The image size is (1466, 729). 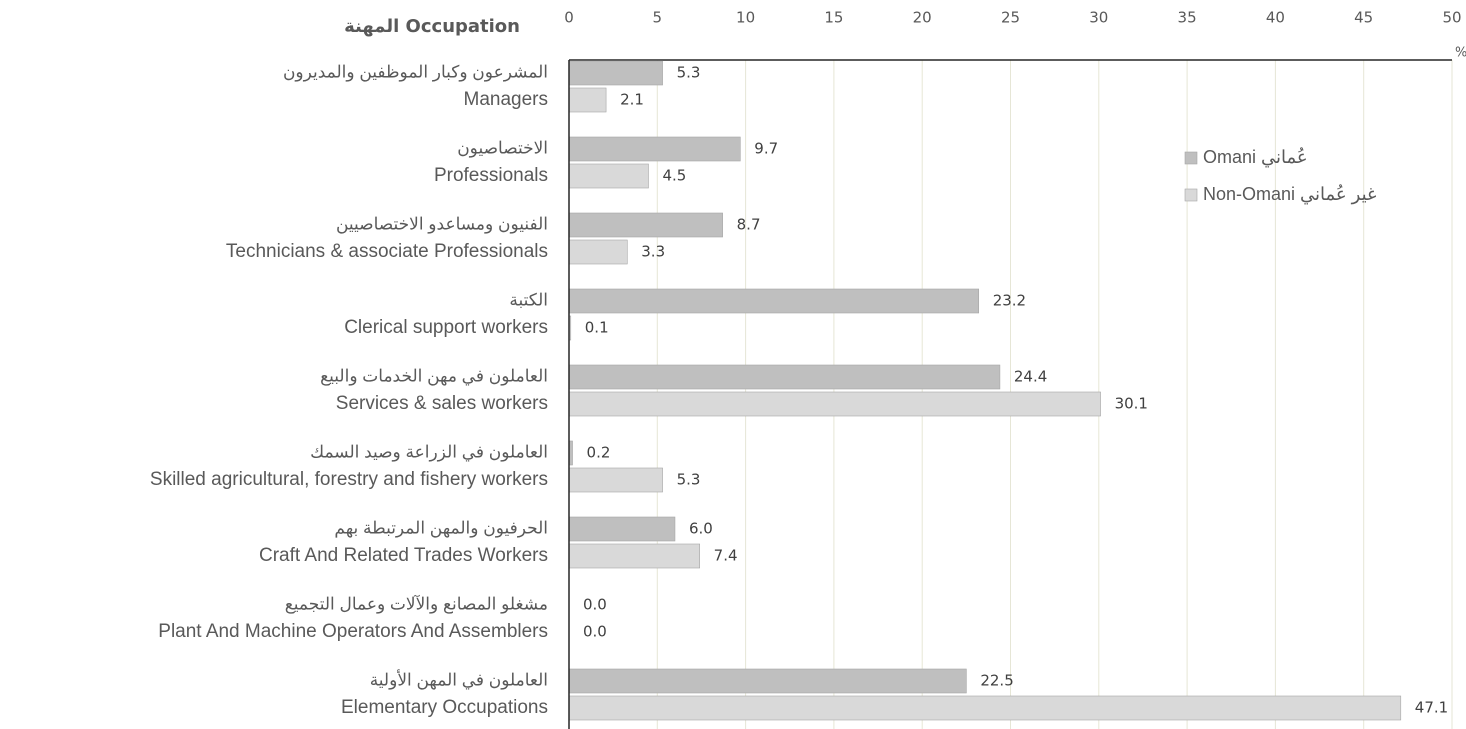 What do you see at coordinates (1431, 708) in the screenshot?
I see `data-label: 47.1` at bounding box center [1431, 708].